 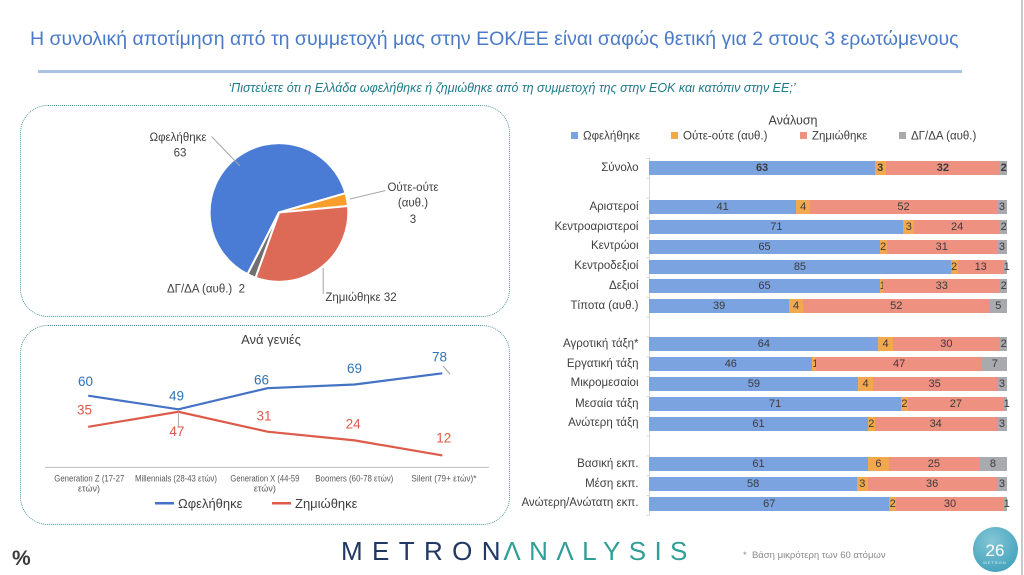 I want to click on svg-text: 78, so click(x=439, y=357).